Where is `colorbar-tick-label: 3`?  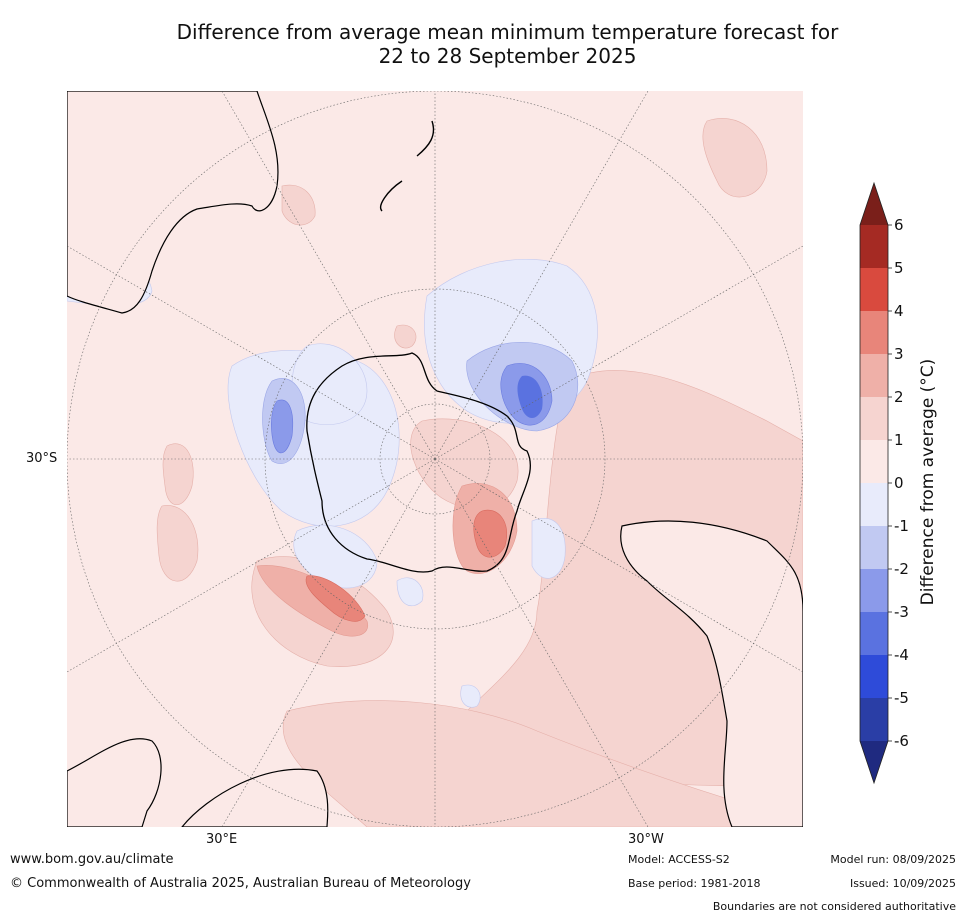
colorbar-tick-label: 3 is located at coordinates (899, 354).